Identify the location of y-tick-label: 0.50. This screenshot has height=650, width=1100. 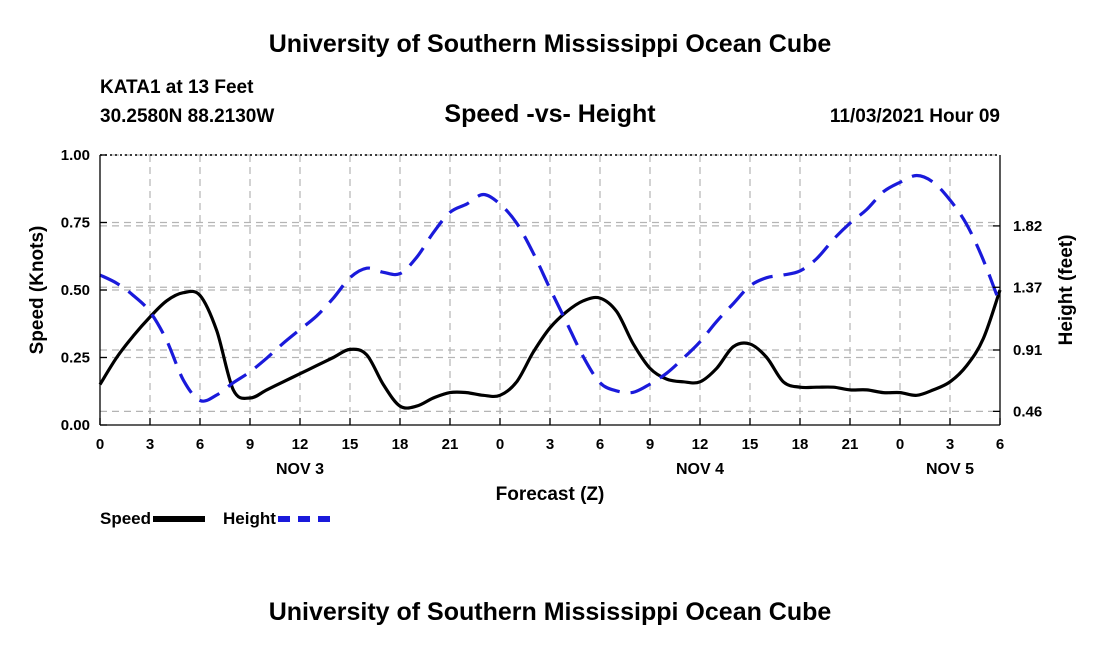
(75, 290).